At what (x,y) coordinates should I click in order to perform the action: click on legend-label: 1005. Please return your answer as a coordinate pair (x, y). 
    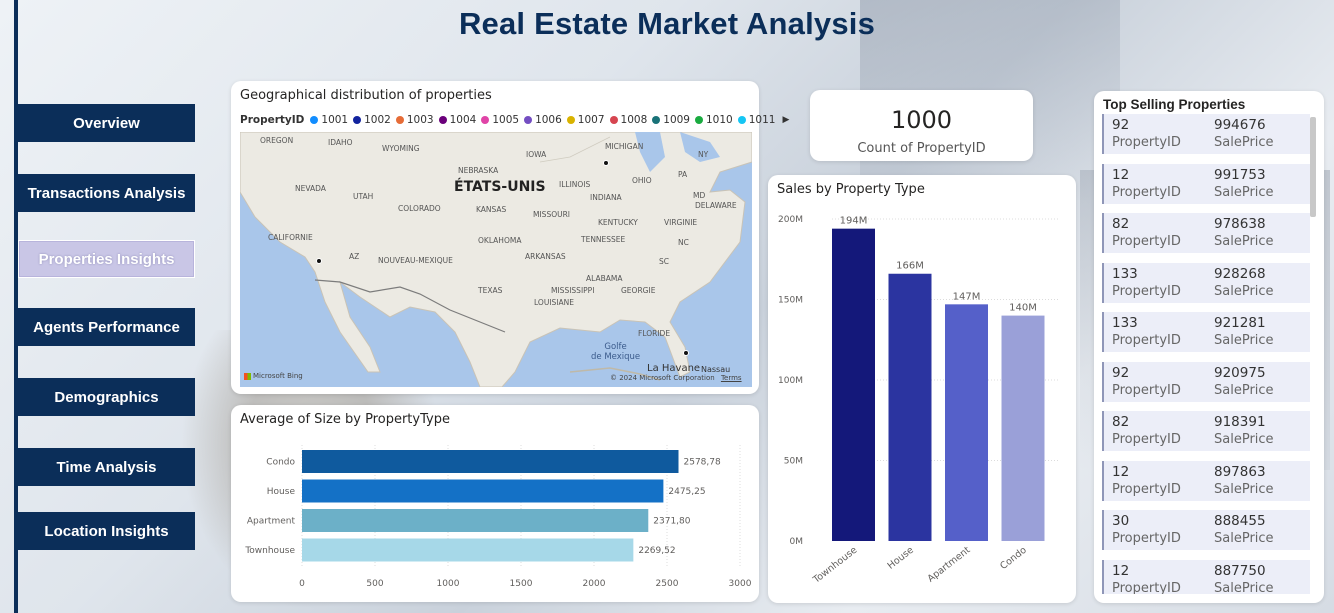
    Looking at the image, I should click on (506, 120).